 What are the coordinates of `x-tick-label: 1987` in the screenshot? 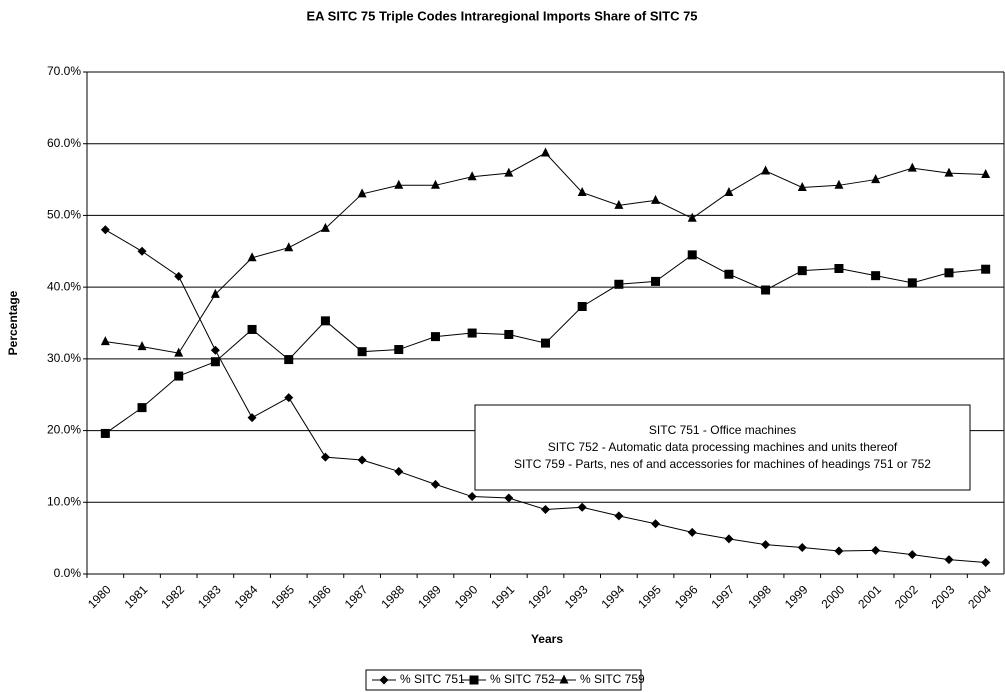 It's located at (356, 596).